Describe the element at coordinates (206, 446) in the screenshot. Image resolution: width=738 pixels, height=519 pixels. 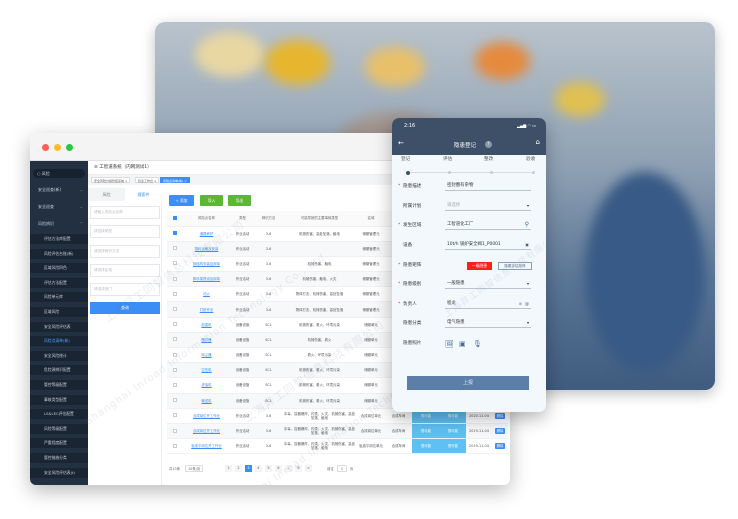
I see `risk-point-name-link: 氨液平岗位开工作业` at that location.